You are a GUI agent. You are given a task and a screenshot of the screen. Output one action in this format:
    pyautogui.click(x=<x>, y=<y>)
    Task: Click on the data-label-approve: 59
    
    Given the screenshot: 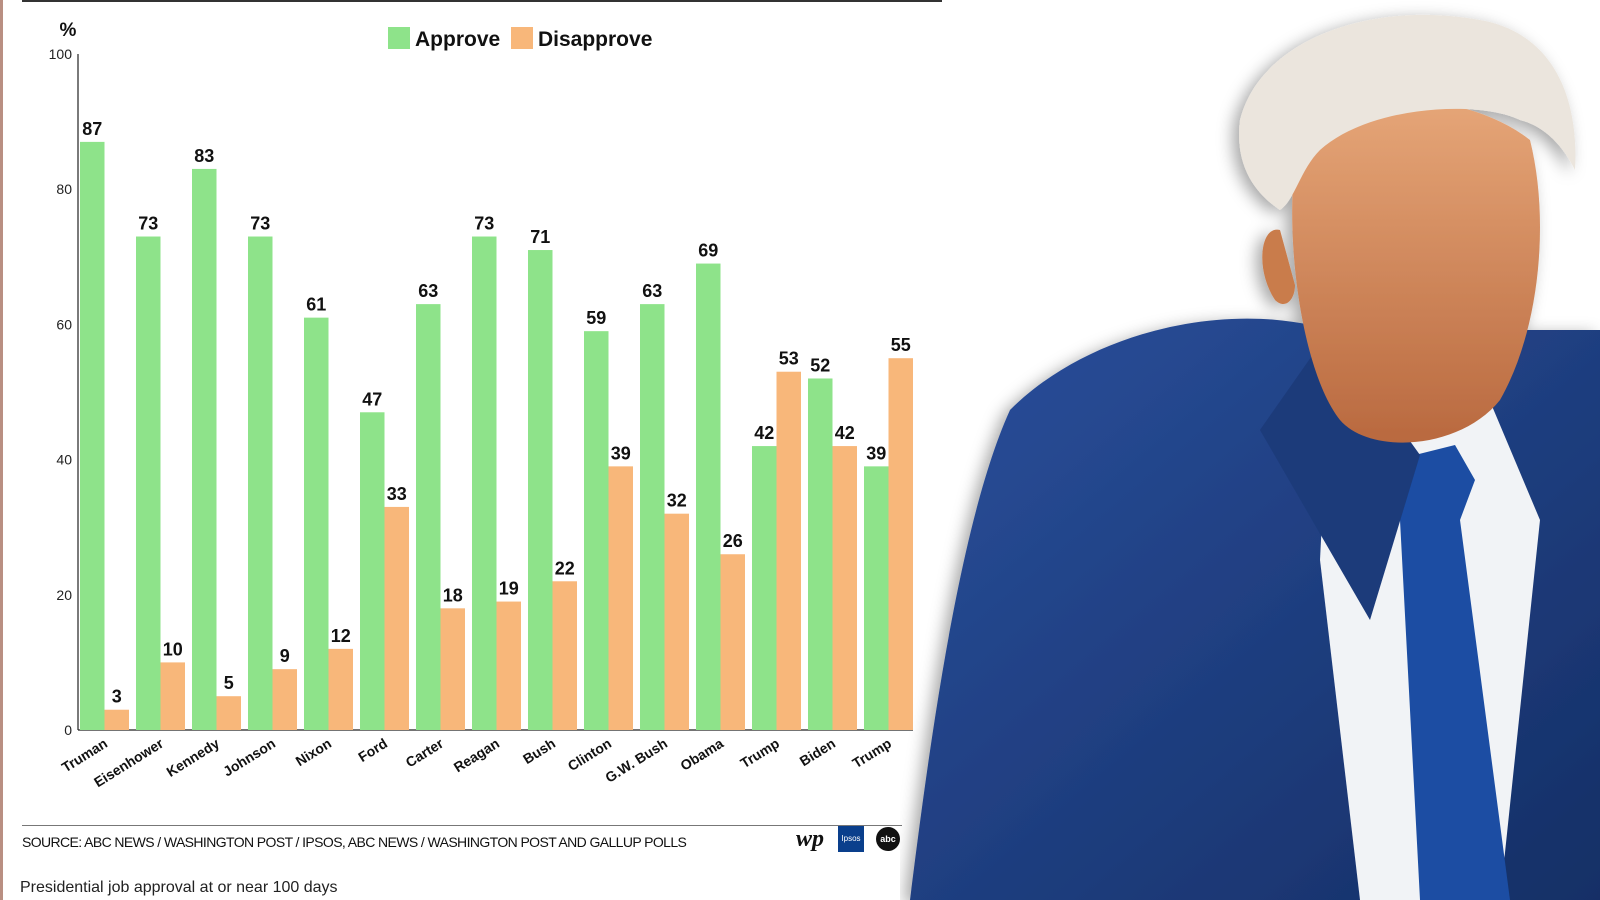 What is the action you would take?
    pyautogui.click(x=596, y=318)
    